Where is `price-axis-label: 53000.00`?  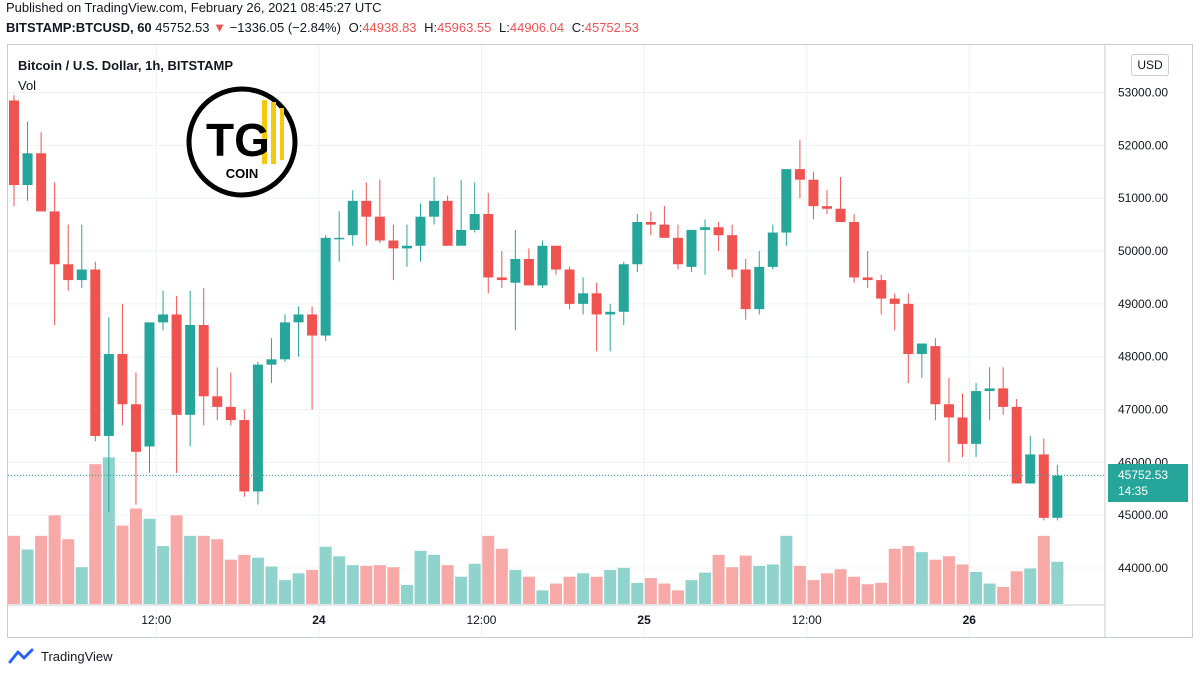
price-axis-label: 53000.00 is located at coordinates (1143, 93).